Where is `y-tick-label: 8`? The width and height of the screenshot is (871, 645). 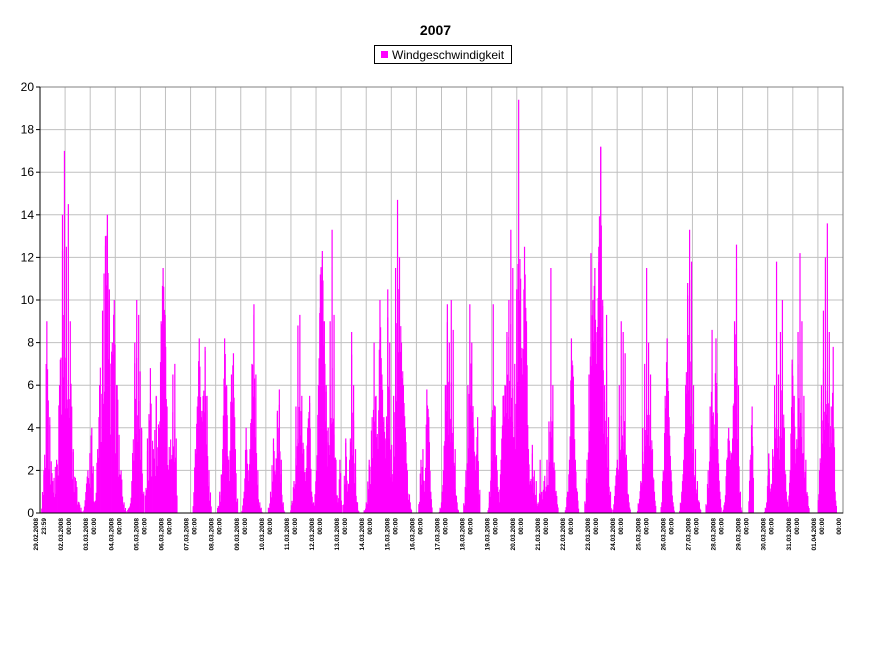
y-tick-label: 8 is located at coordinates (30, 343).